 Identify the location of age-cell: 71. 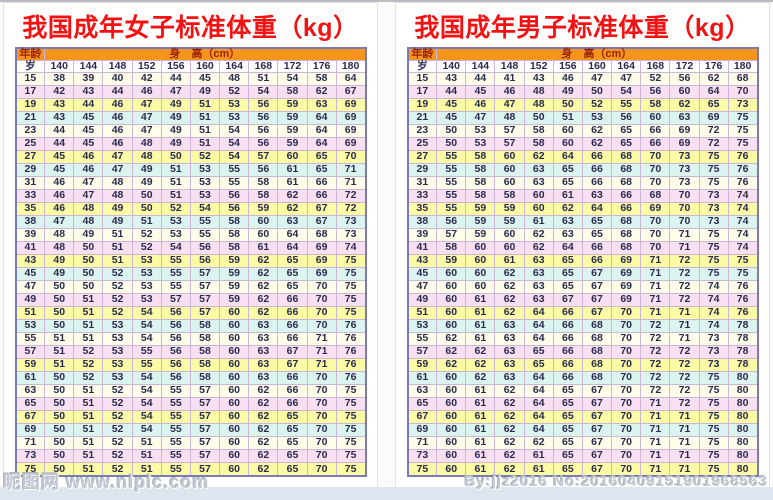
(422, 442).